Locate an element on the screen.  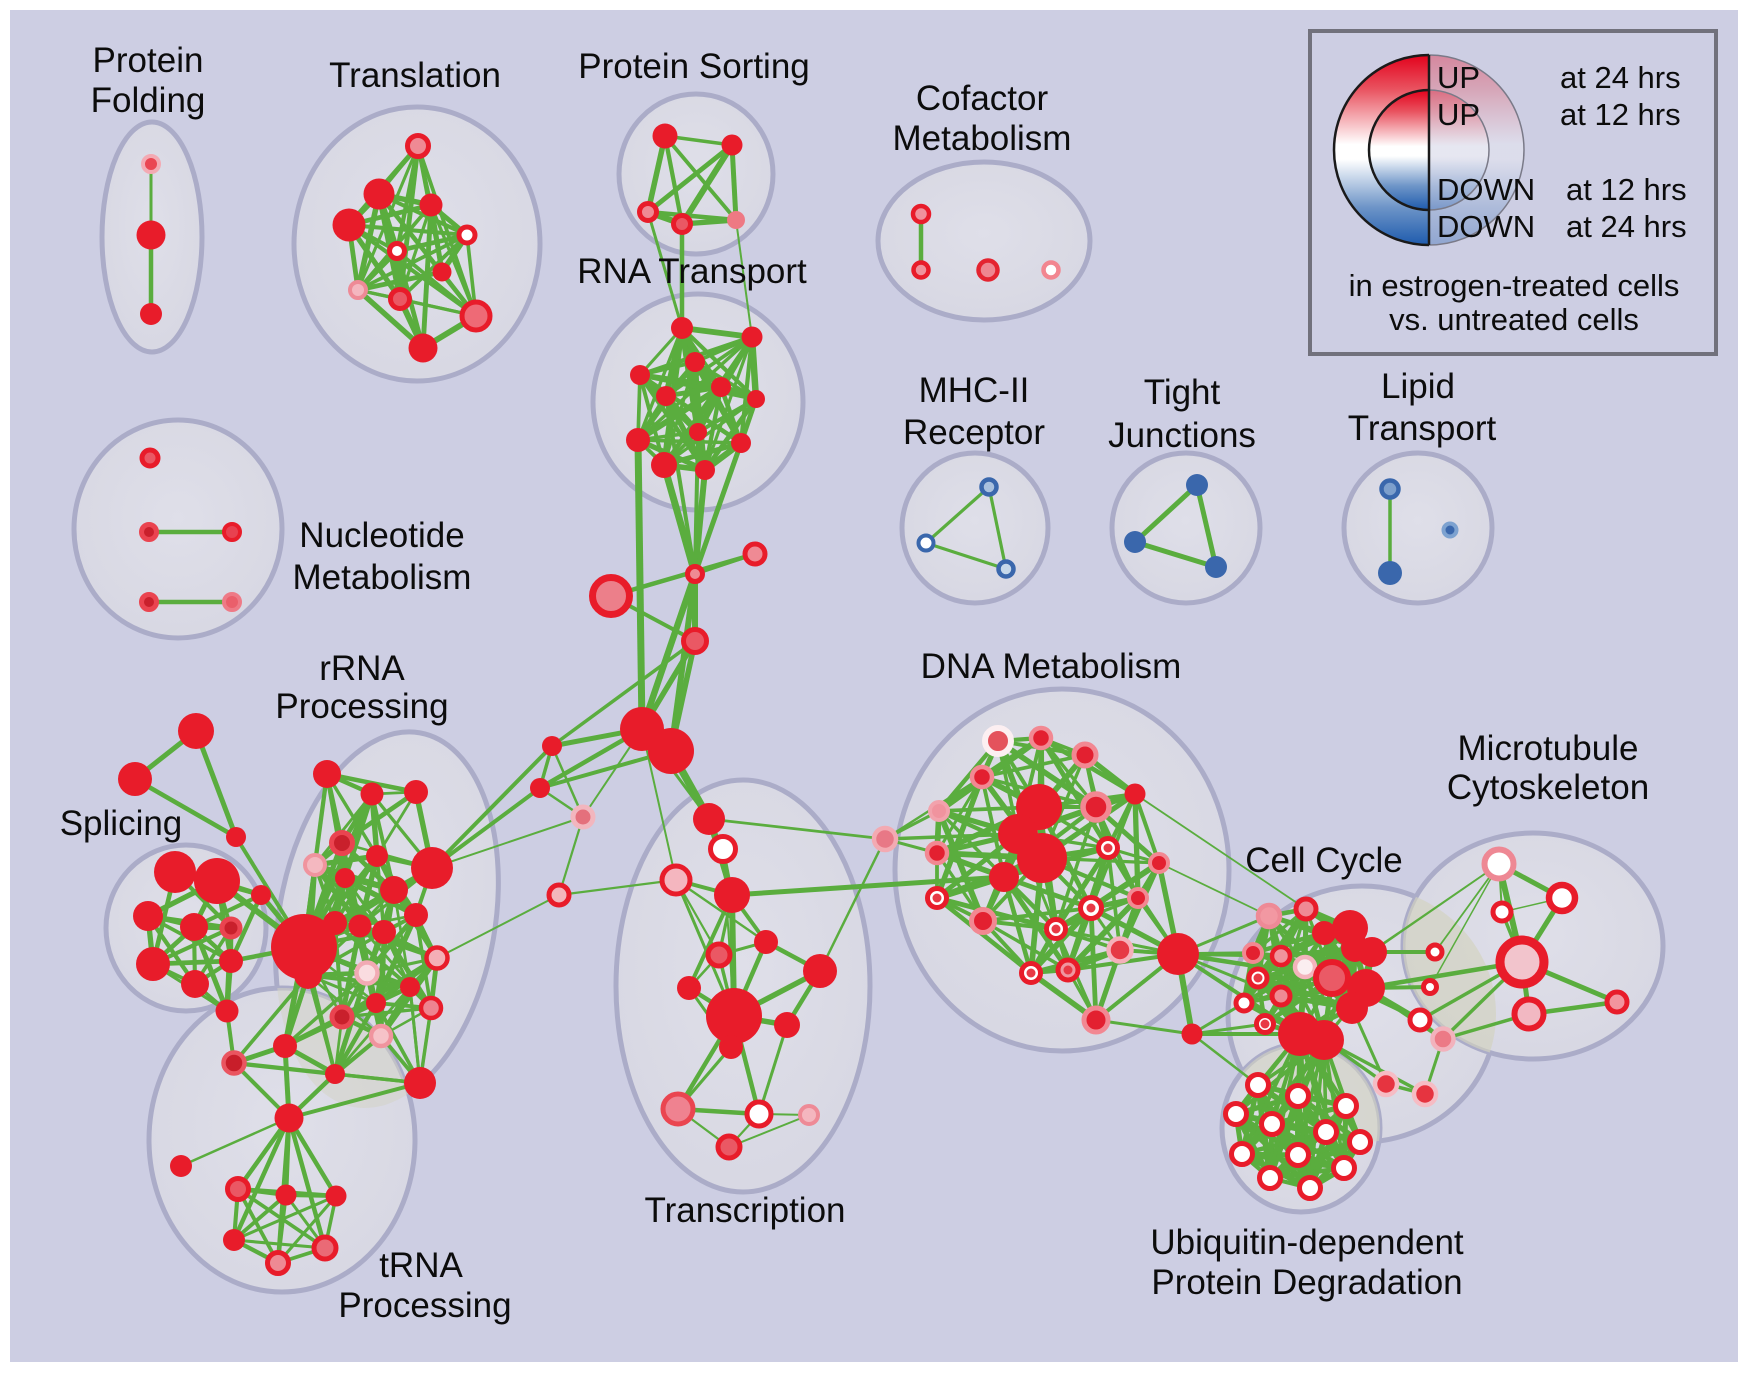
svg-text: Protein Sorting is located at coordinates (694, 66).